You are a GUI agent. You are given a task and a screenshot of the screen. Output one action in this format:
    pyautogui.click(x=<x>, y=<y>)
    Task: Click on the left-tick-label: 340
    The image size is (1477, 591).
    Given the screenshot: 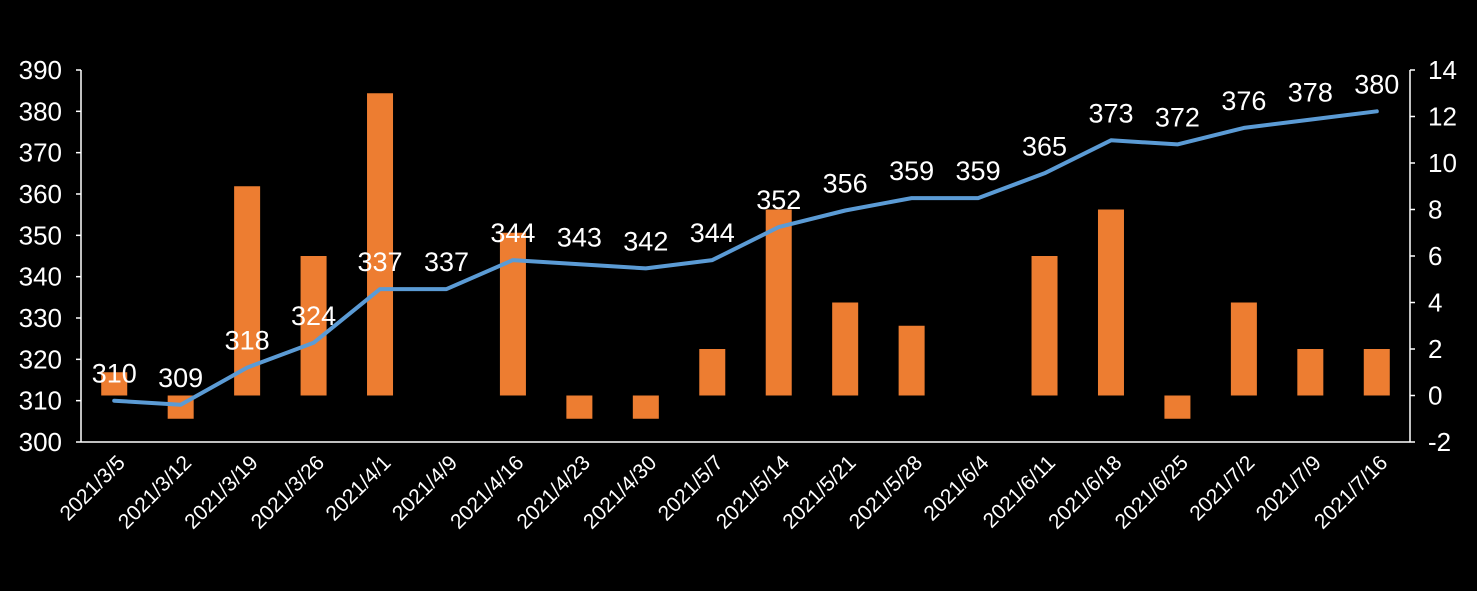 What is the action you would take?
    pyautogui.click(x=40, y=277)
    